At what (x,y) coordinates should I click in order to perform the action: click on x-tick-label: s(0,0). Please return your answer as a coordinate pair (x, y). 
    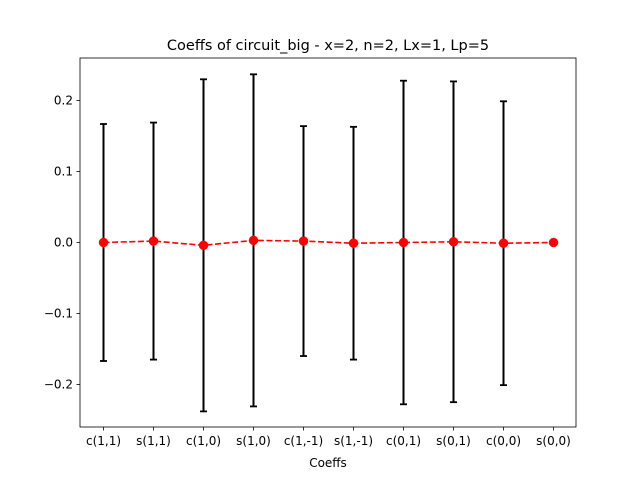
    Looking at the image, I should click on (553, 441).